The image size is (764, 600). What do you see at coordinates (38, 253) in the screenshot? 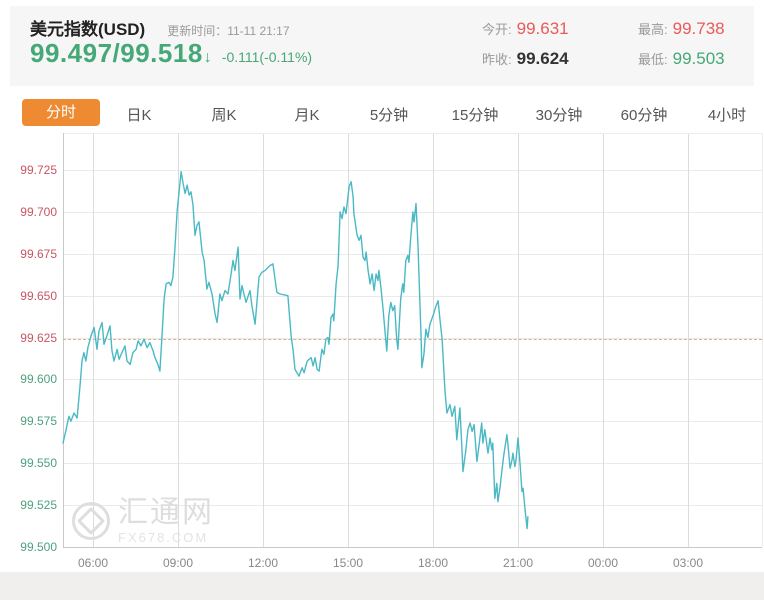
I see `y-axis-tick-label: 99.675` at bounding box center [38, 253].